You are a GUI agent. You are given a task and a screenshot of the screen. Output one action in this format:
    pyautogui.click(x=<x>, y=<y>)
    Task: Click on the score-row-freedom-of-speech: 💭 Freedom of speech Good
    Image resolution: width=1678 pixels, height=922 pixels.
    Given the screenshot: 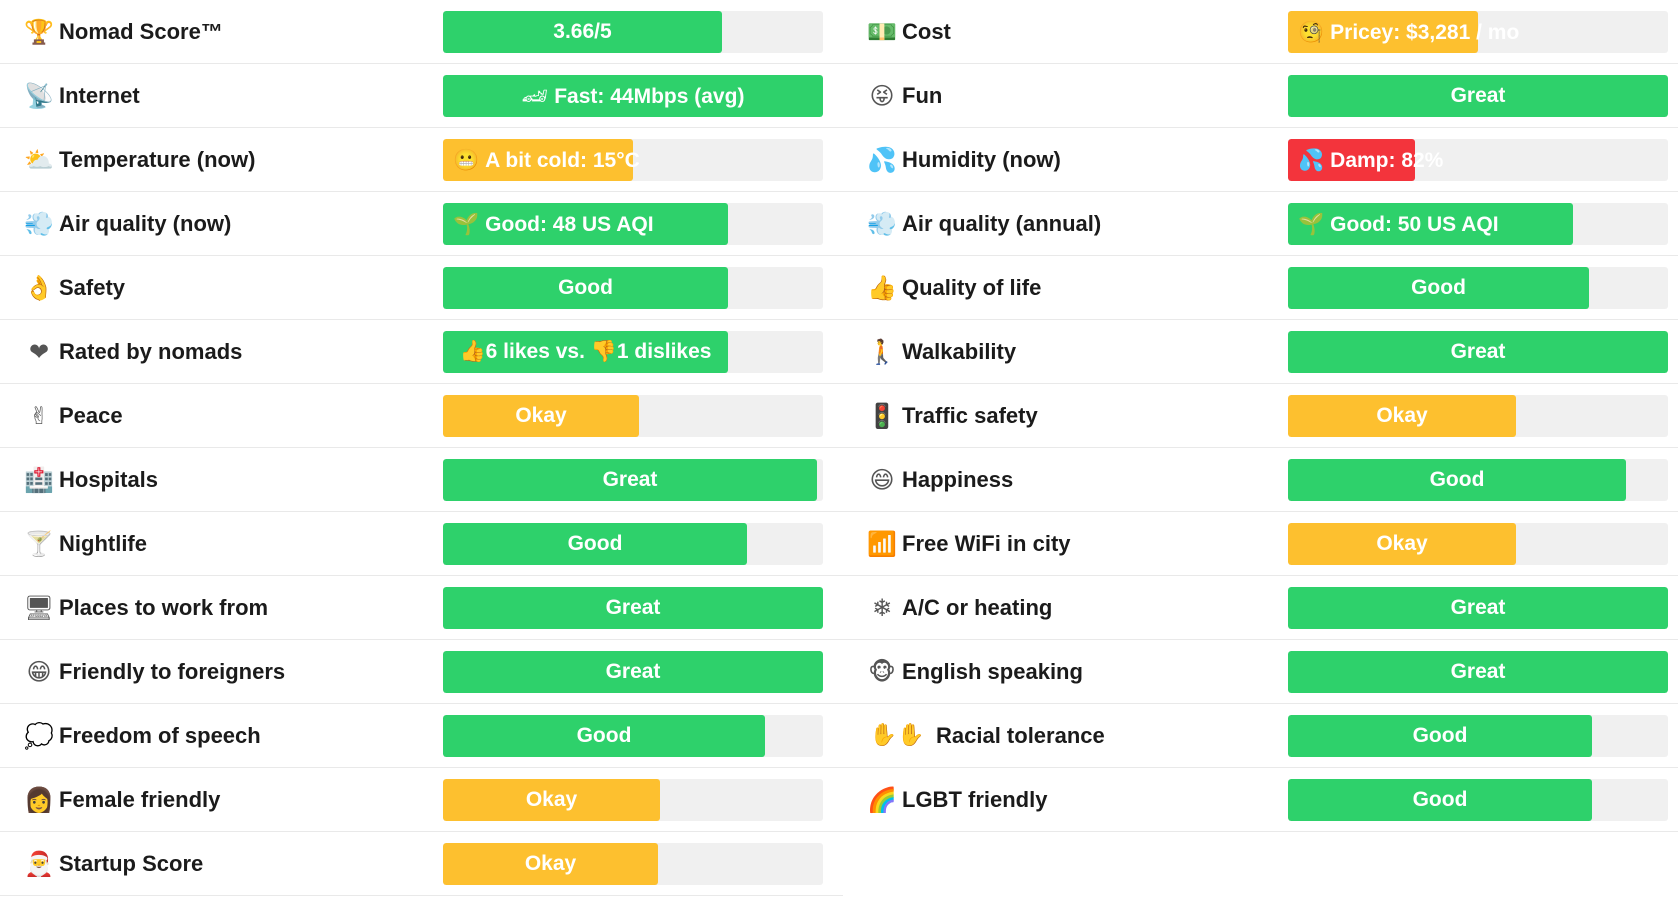 What is the action you would take?
    pyautogui.click(x=421, y=736)
    